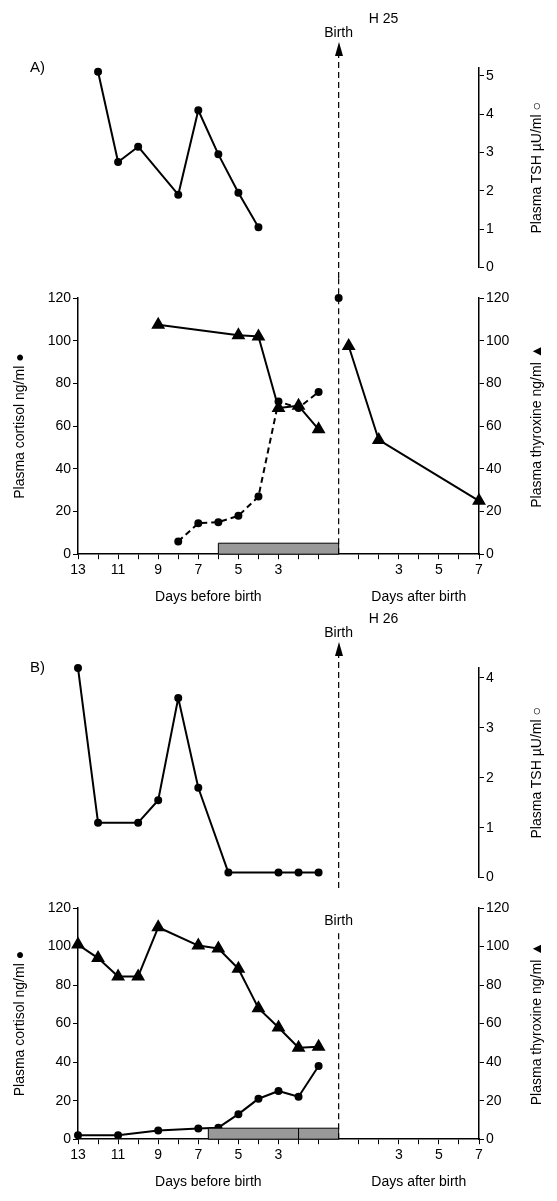  I want to click on chart-title: H 26, so click(383, 617).